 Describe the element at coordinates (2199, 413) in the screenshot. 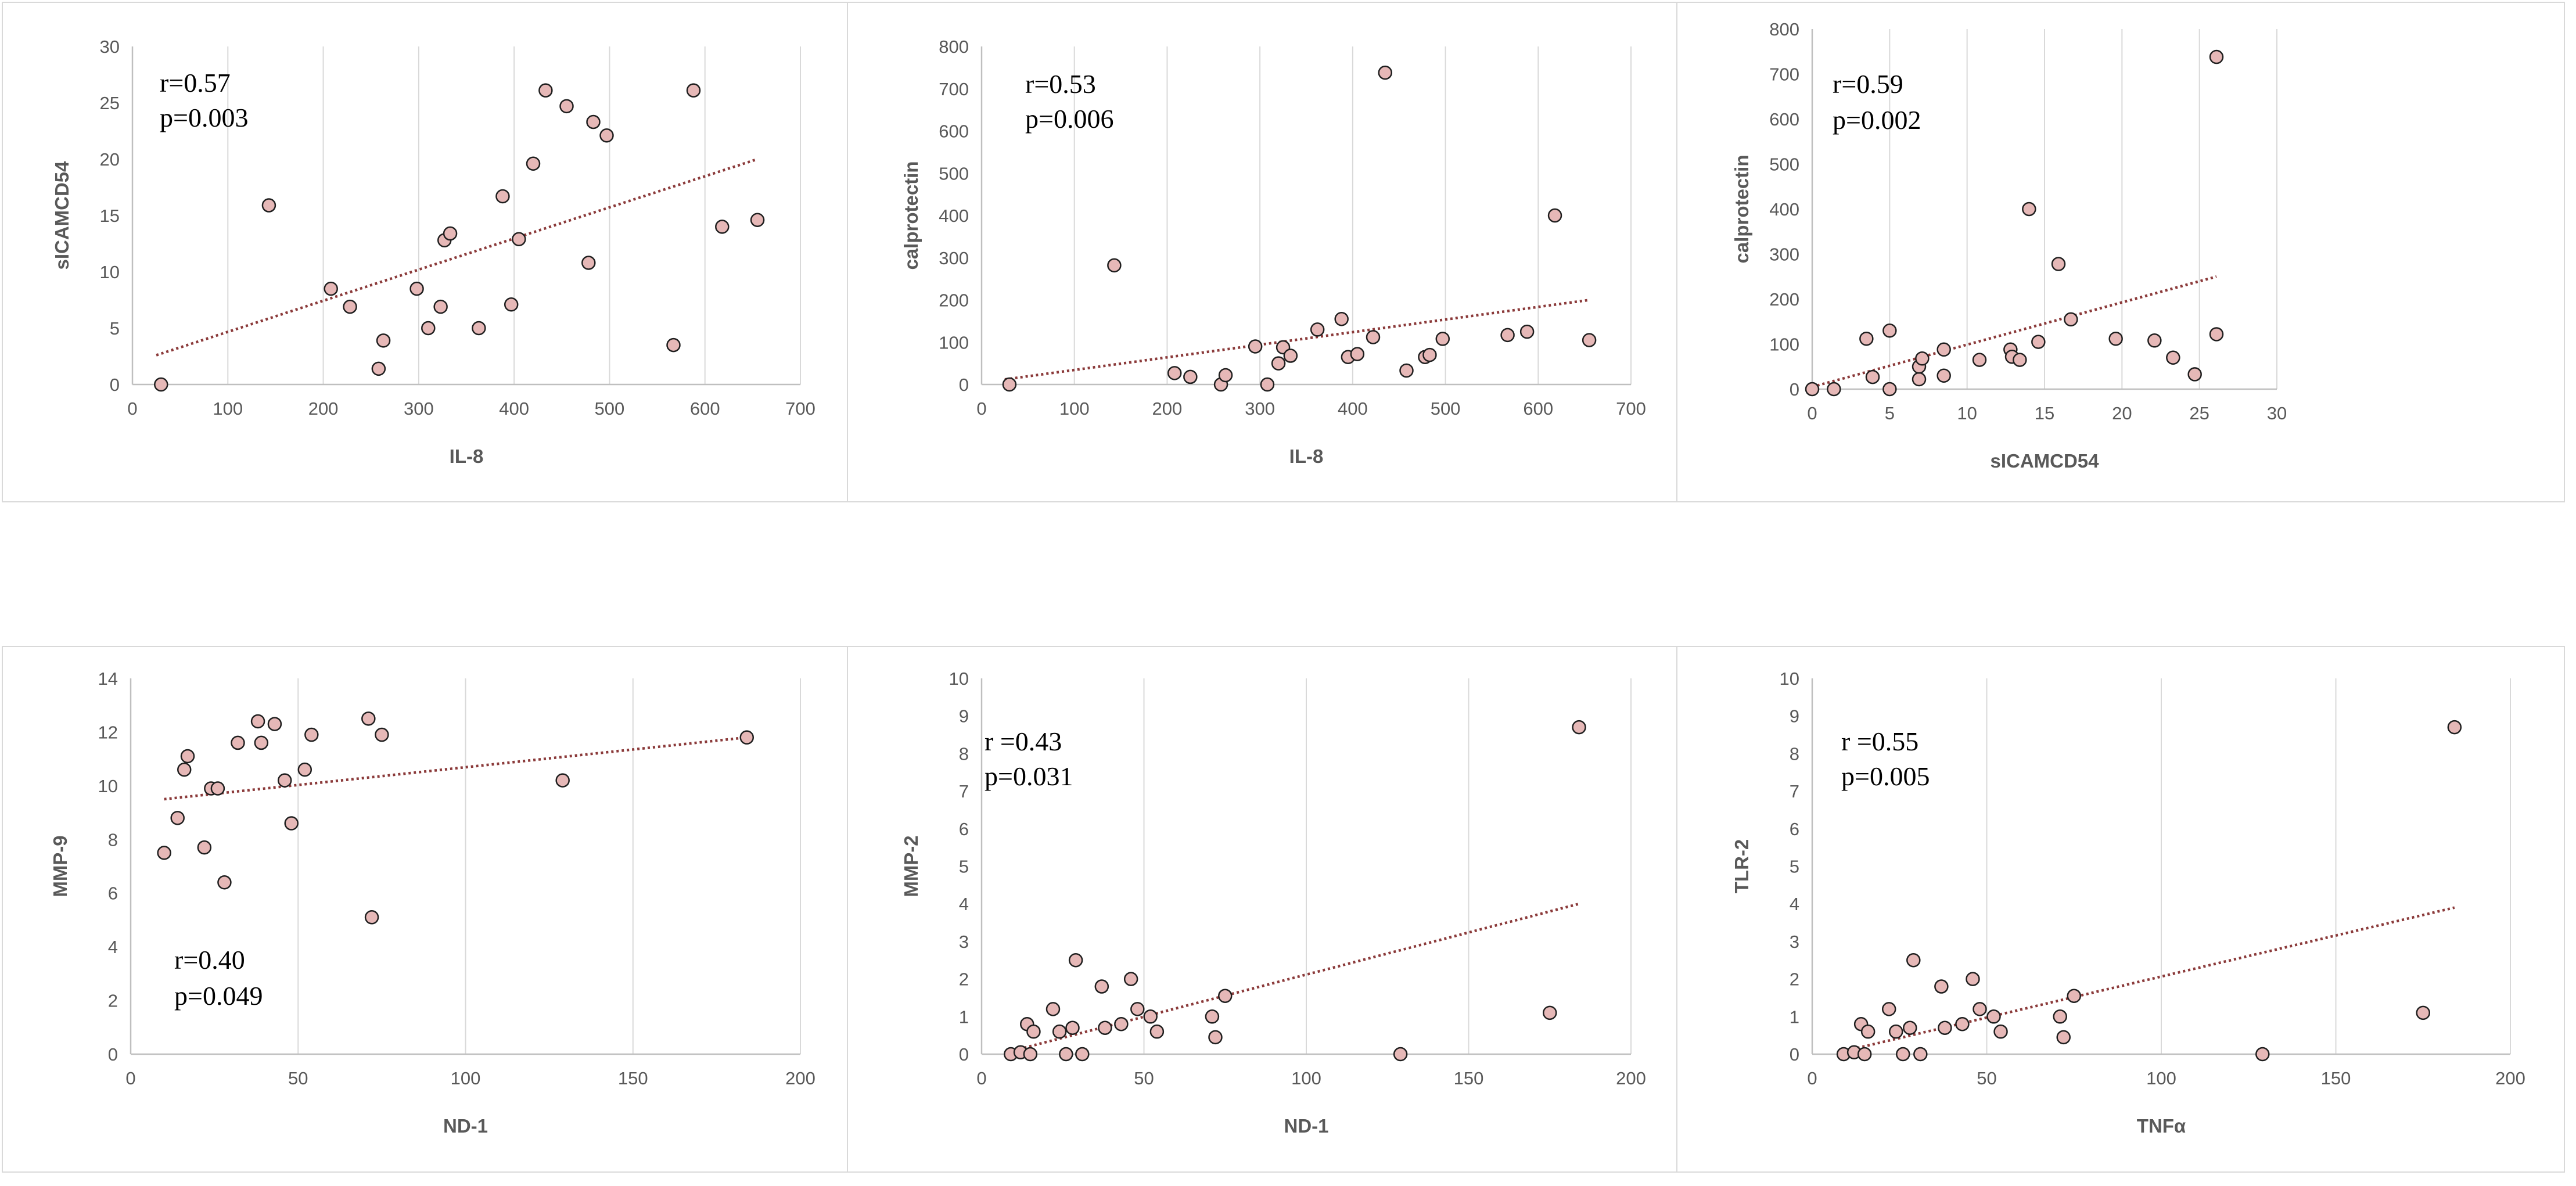

I see `x-tick-label: 25` at that location.